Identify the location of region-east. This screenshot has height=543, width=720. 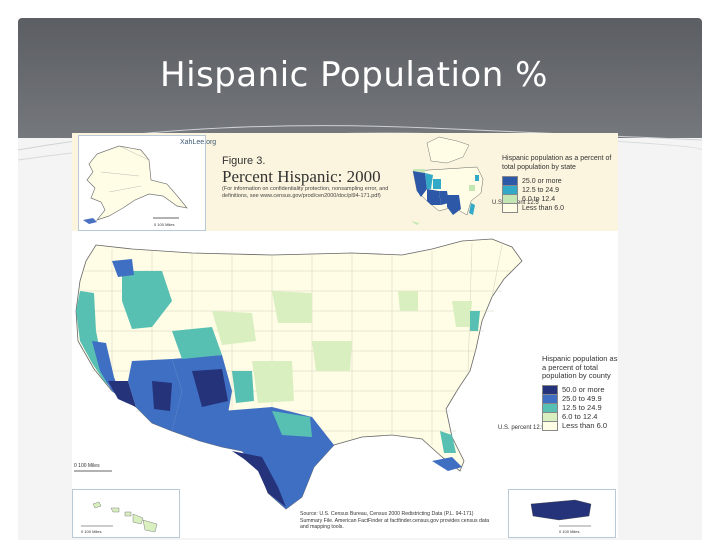
(439, 381).